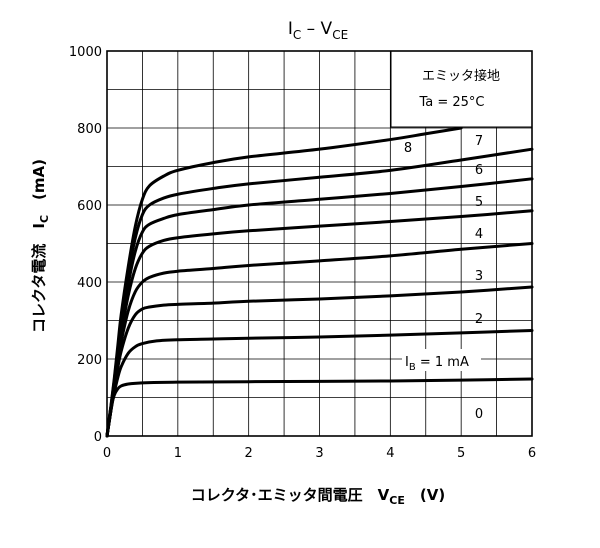 The width and height of the screenshot is (600, 548). I want to click on x-tick-label: 2, so click(249, 453).